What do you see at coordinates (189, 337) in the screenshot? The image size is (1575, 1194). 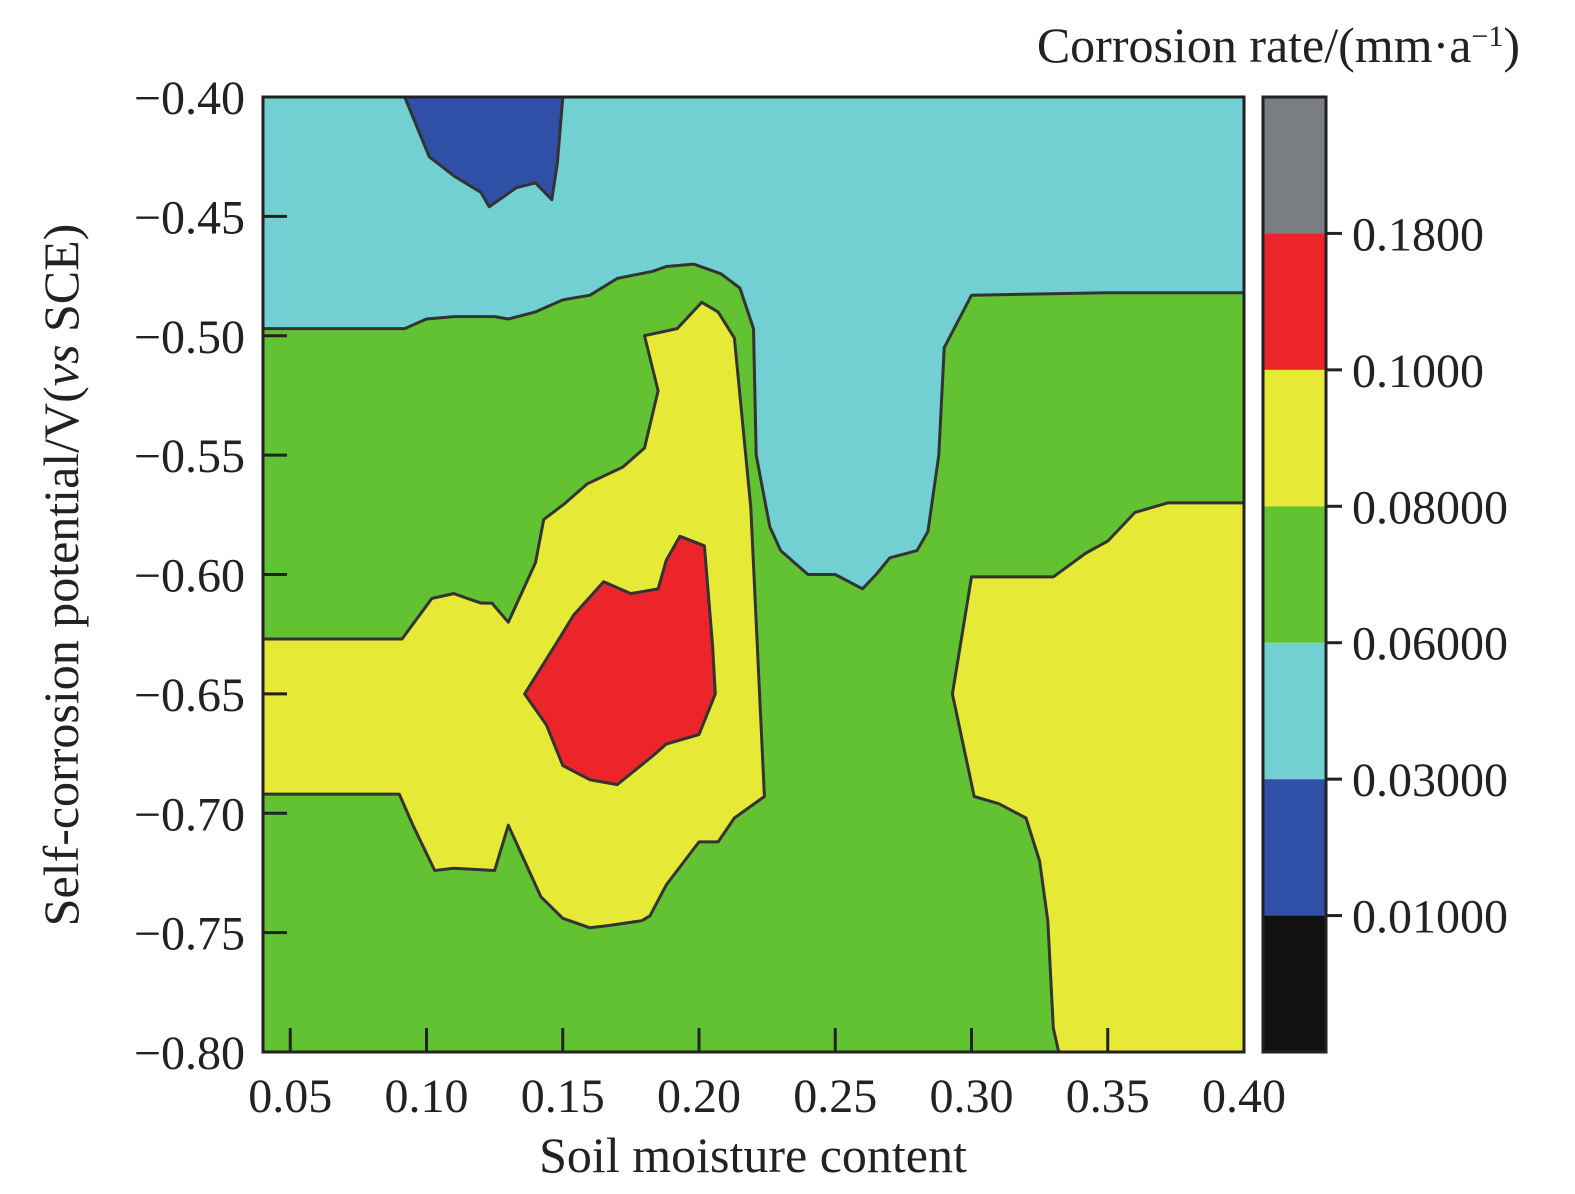 I see `y-tick-label: −0.50` at bounding box center [189, 337].